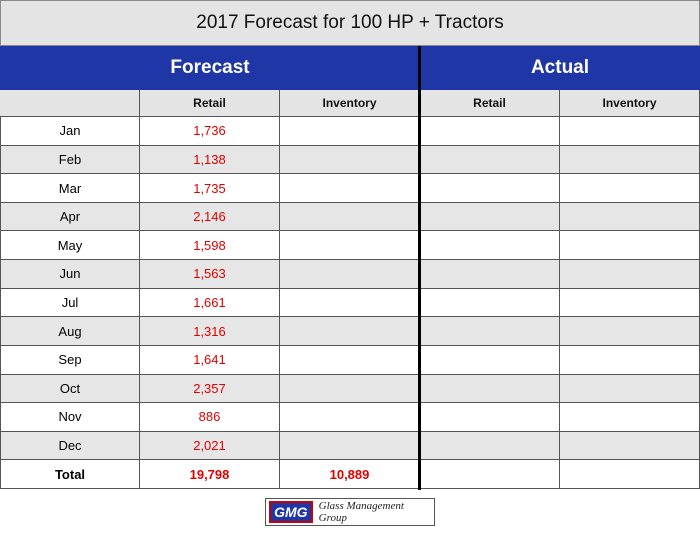 The height and width of the screenshot is (535, 700). I want to click on row-label: Jan, so click(70, 131).